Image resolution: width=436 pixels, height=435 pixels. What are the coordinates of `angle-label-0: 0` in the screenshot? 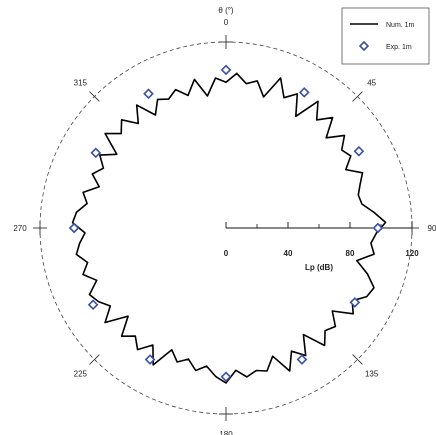 It's located at (226, 22).